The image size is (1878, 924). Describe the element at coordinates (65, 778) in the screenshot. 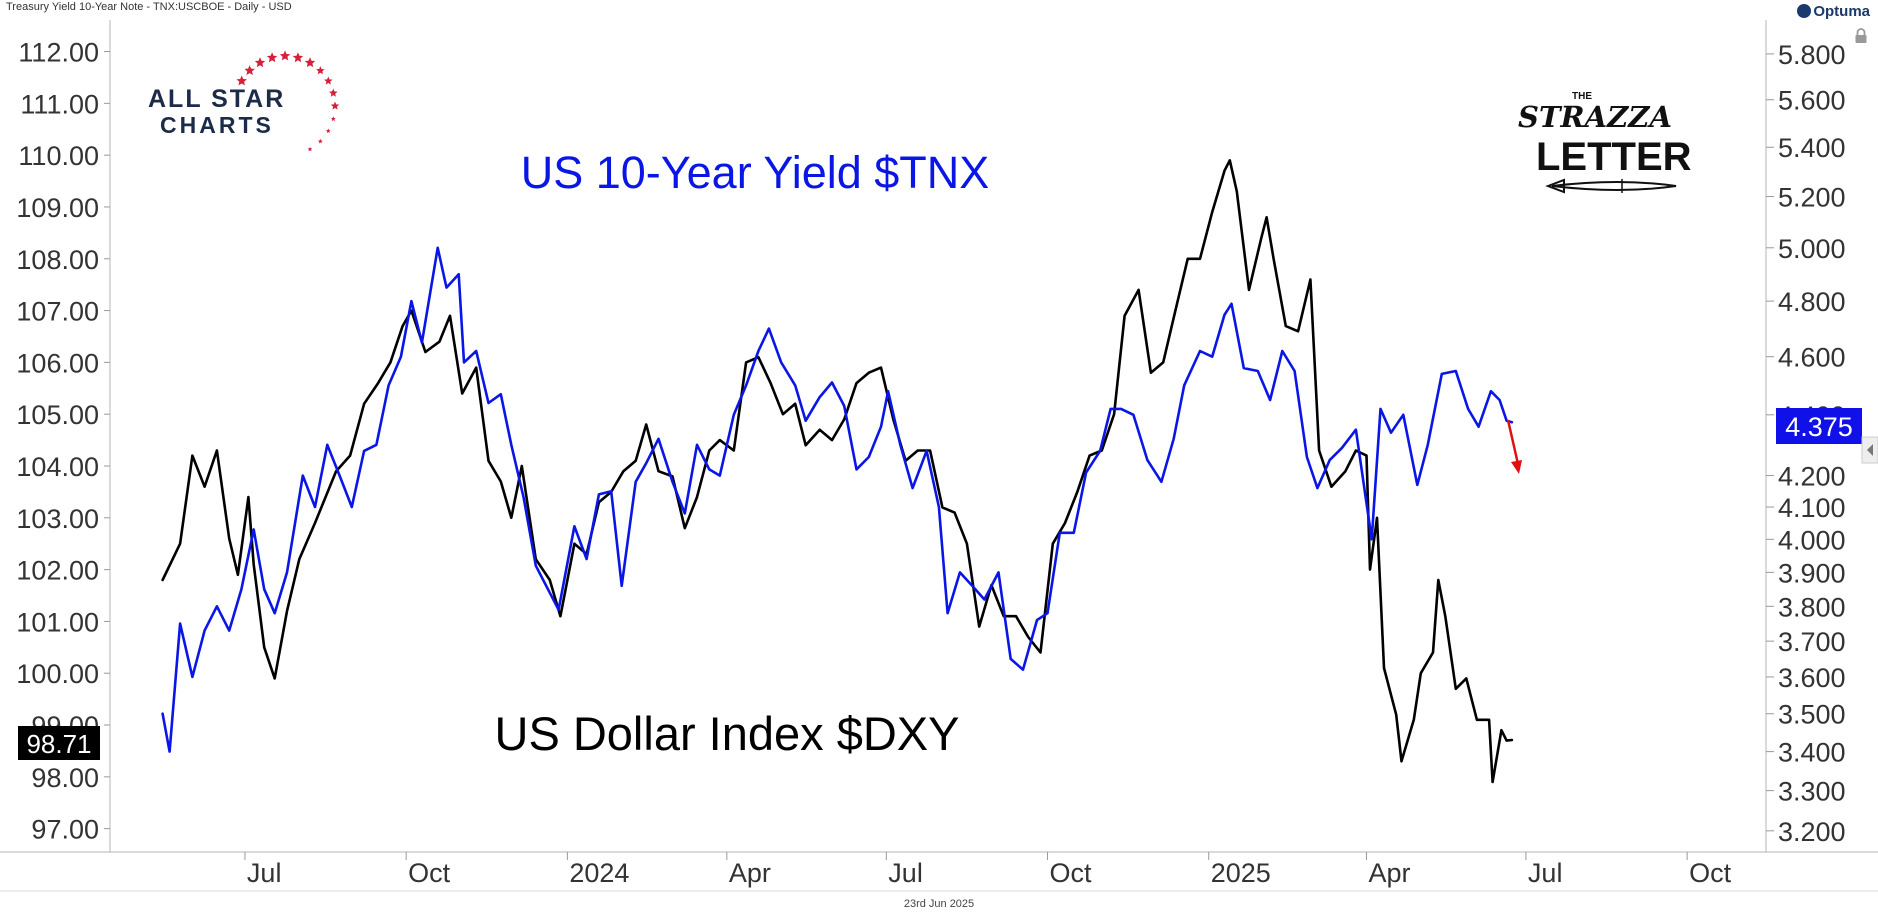

I see `left-tick-label: 98.00` at that location.